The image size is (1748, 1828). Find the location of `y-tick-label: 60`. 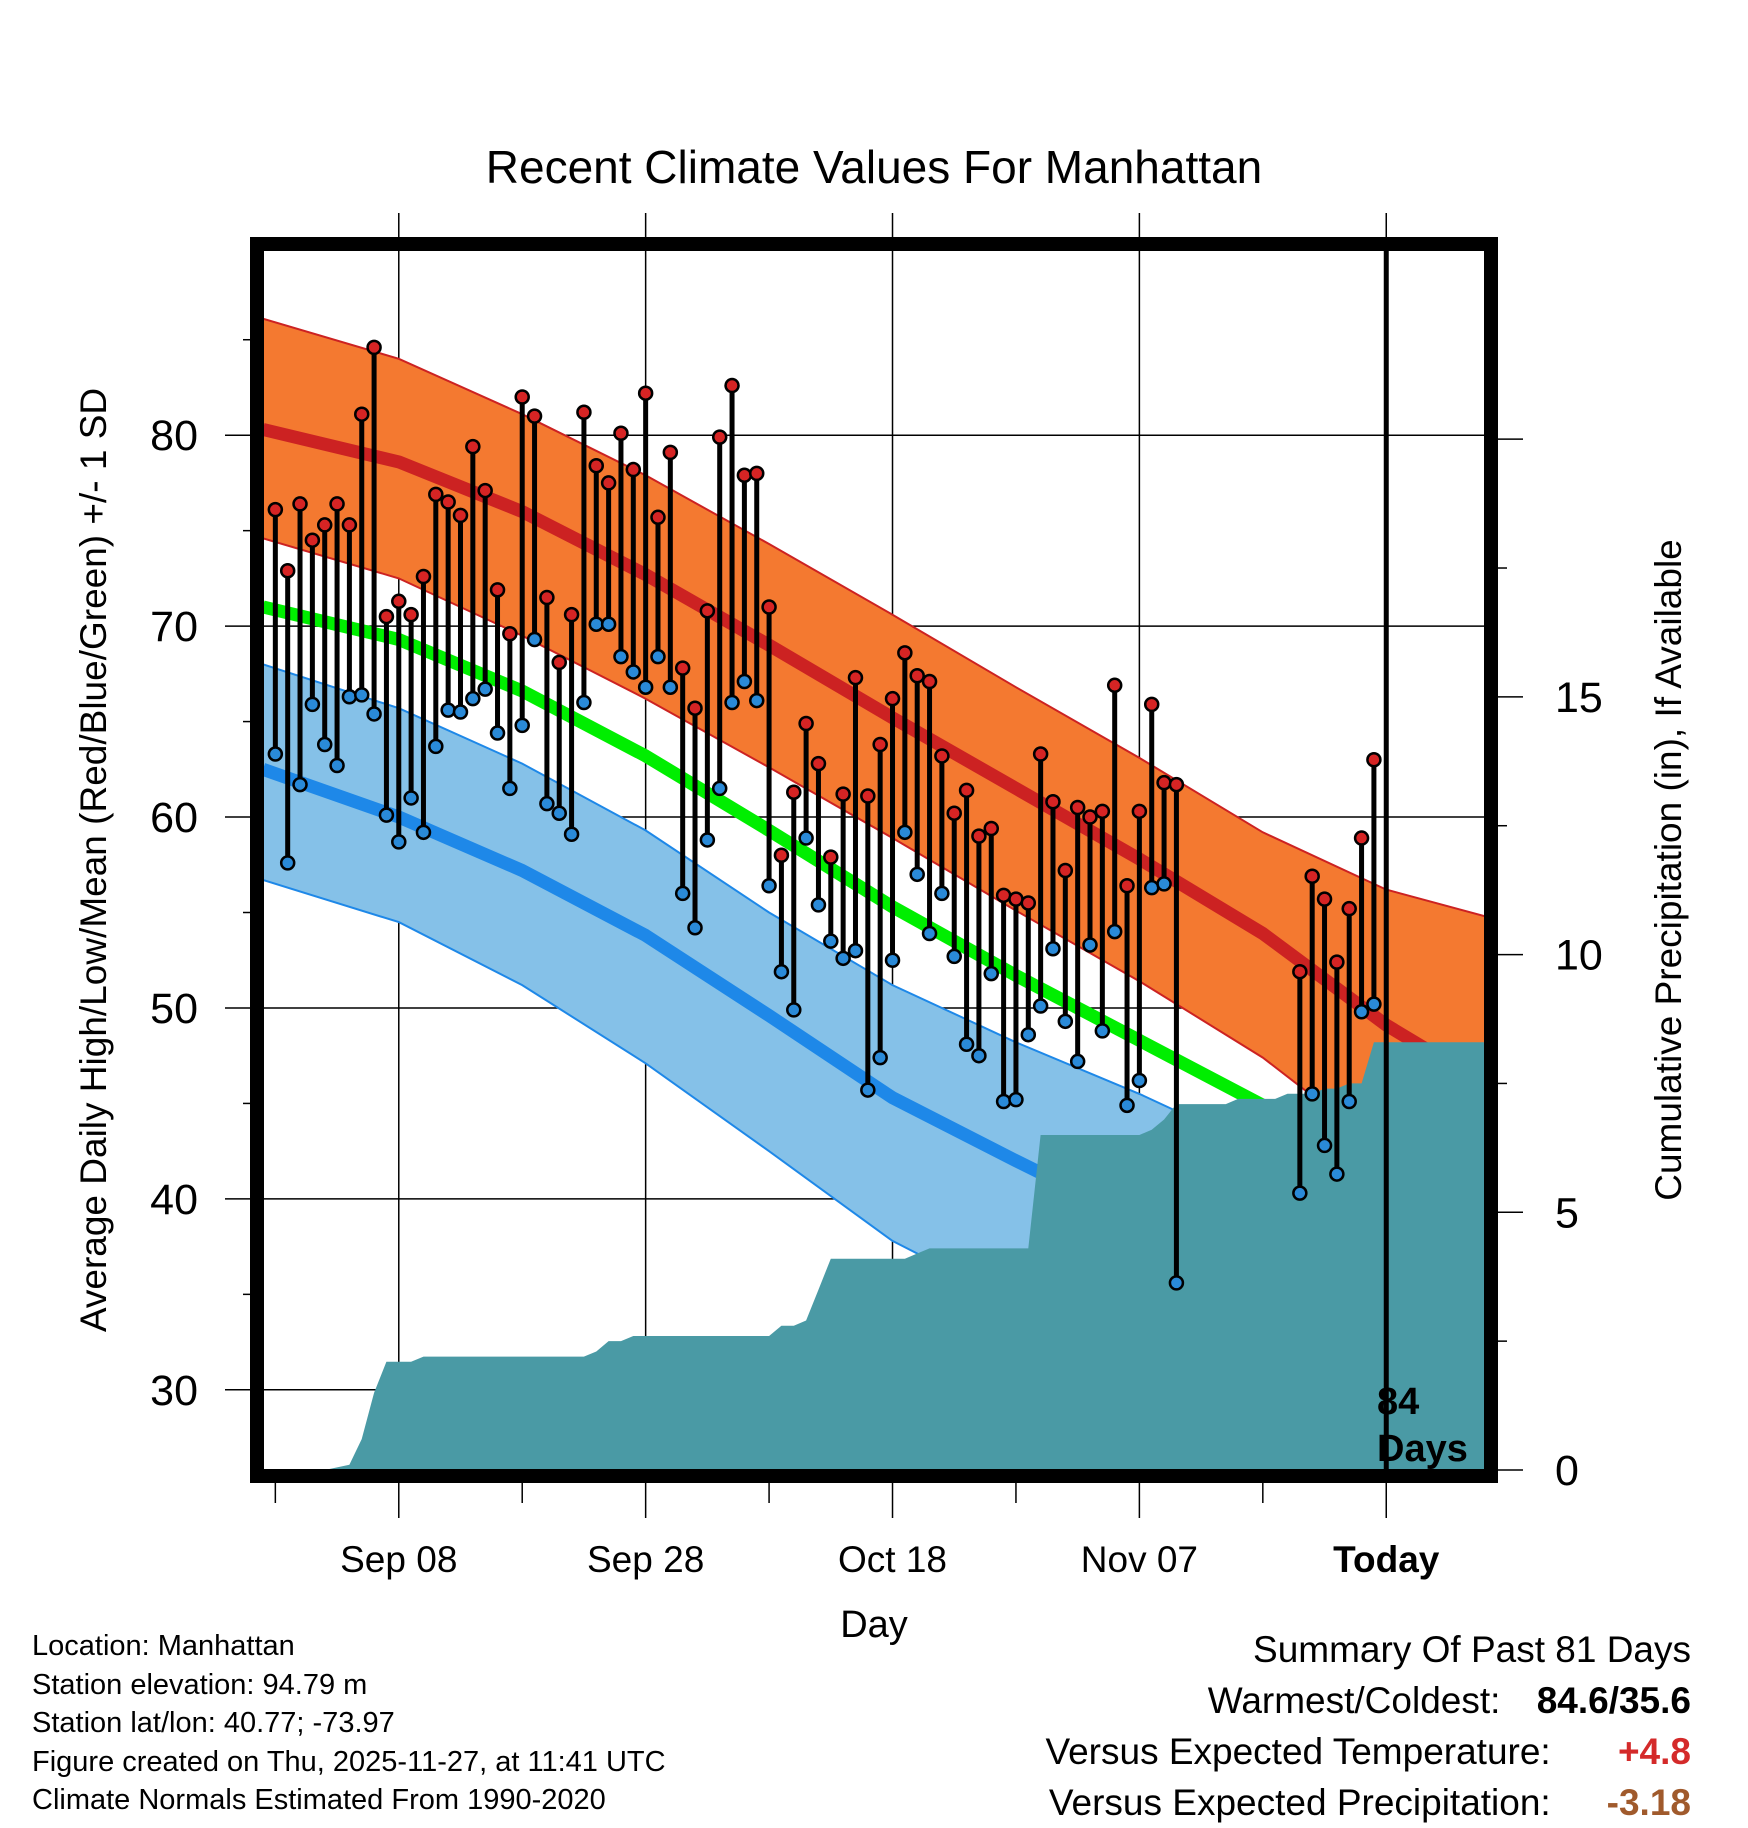

y-tick-label: 60 is located at coordinates (174, 818).